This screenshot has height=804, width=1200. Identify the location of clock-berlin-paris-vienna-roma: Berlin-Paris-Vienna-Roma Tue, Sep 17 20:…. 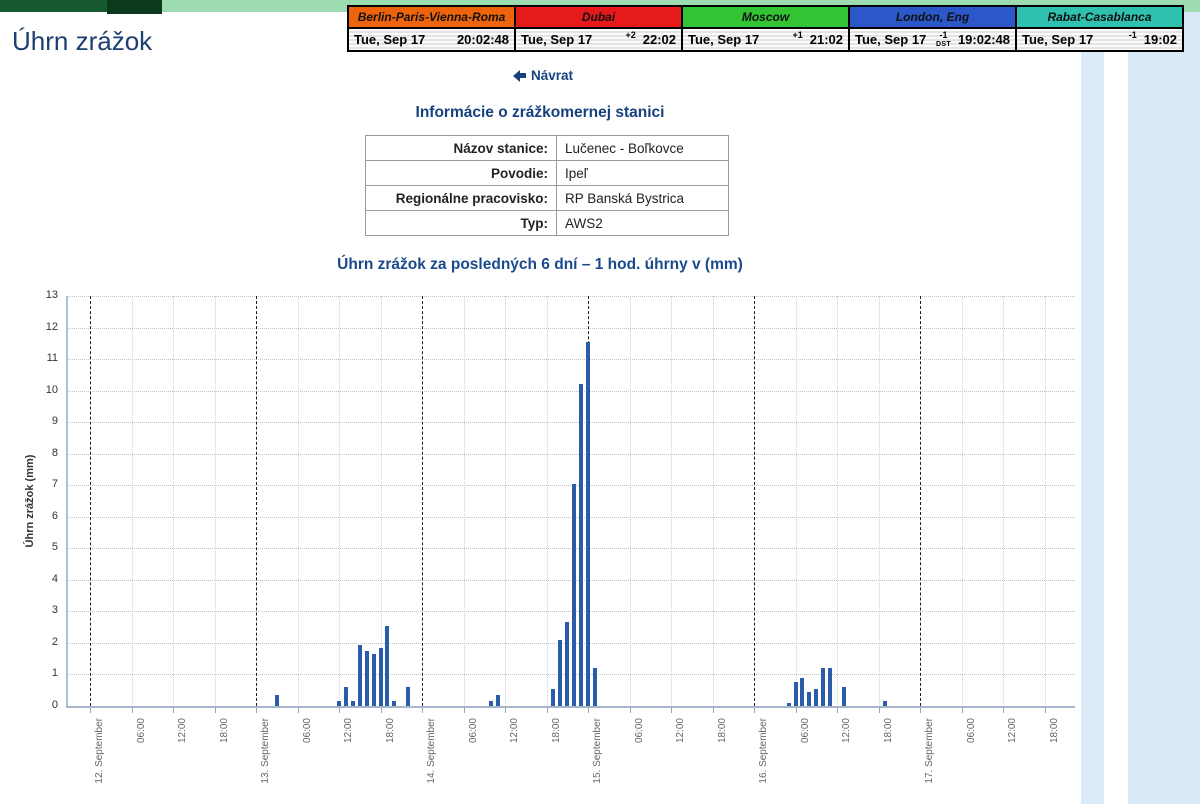
(431, 28).